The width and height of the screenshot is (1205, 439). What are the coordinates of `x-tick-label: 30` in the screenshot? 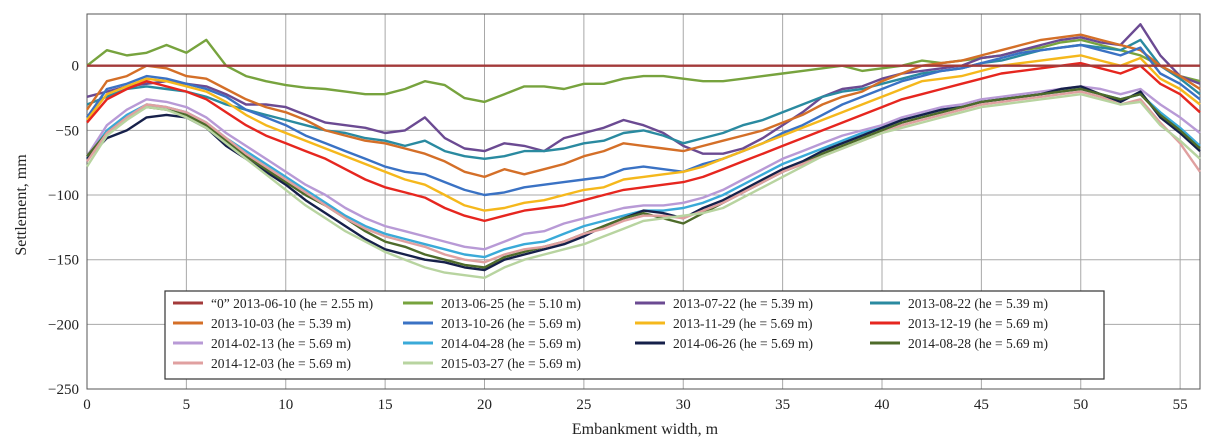 It's located at (683, 405).